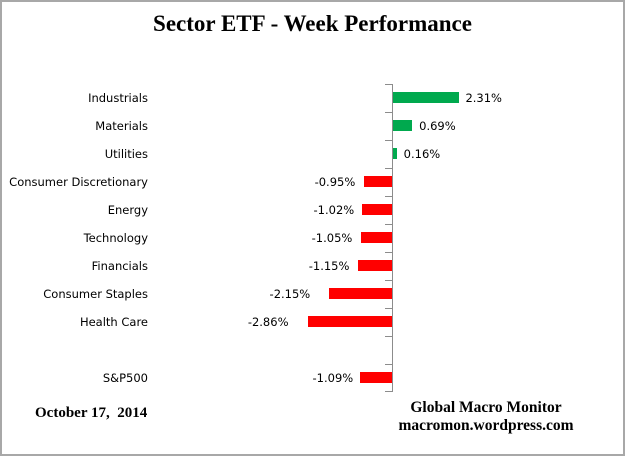  I want to click on date-label: October 17, 2014, so click(91, 413).